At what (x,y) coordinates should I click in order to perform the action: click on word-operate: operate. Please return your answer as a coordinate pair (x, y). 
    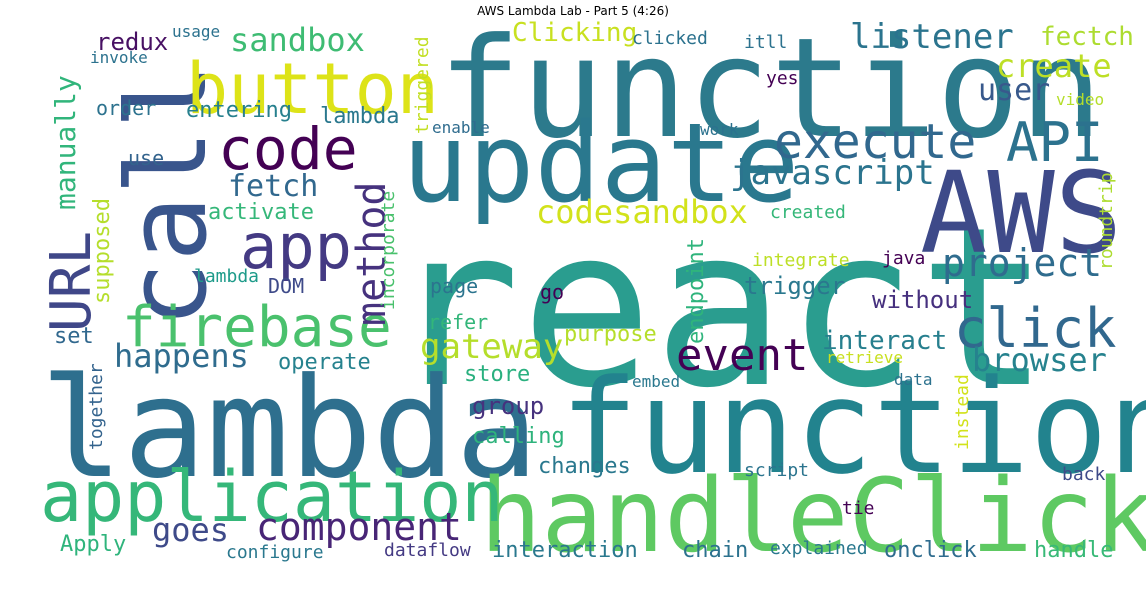
    Looking at the image, I should click on (324, 362).